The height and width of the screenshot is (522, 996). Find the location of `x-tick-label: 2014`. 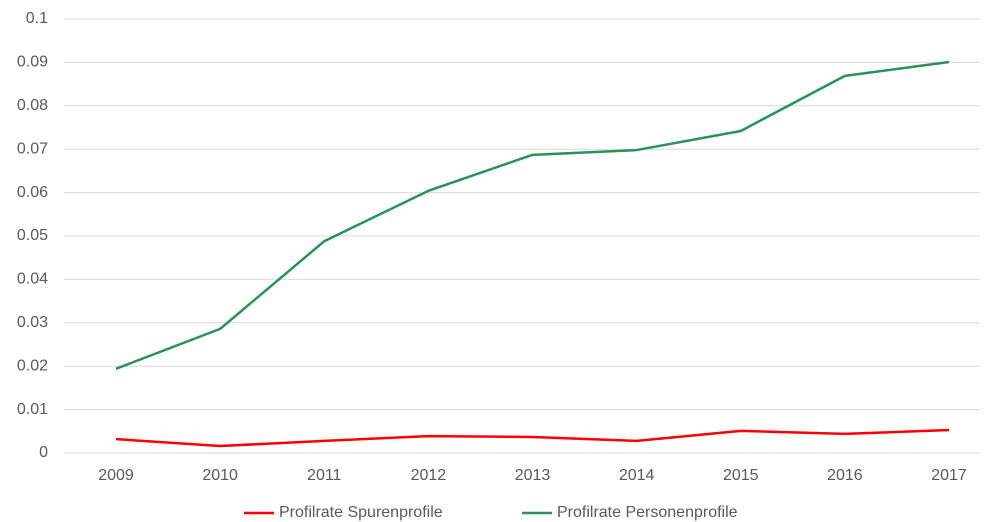

x-tick-label: 2014 is located at coordinates (637, 475).